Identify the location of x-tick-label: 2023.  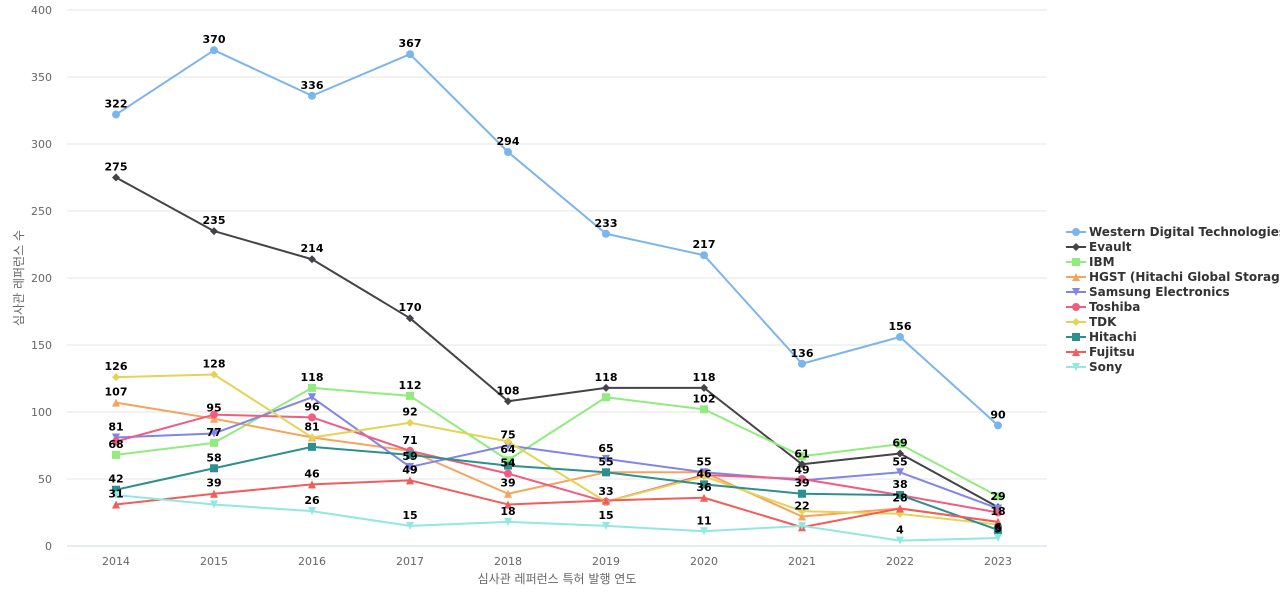
(998, 561).